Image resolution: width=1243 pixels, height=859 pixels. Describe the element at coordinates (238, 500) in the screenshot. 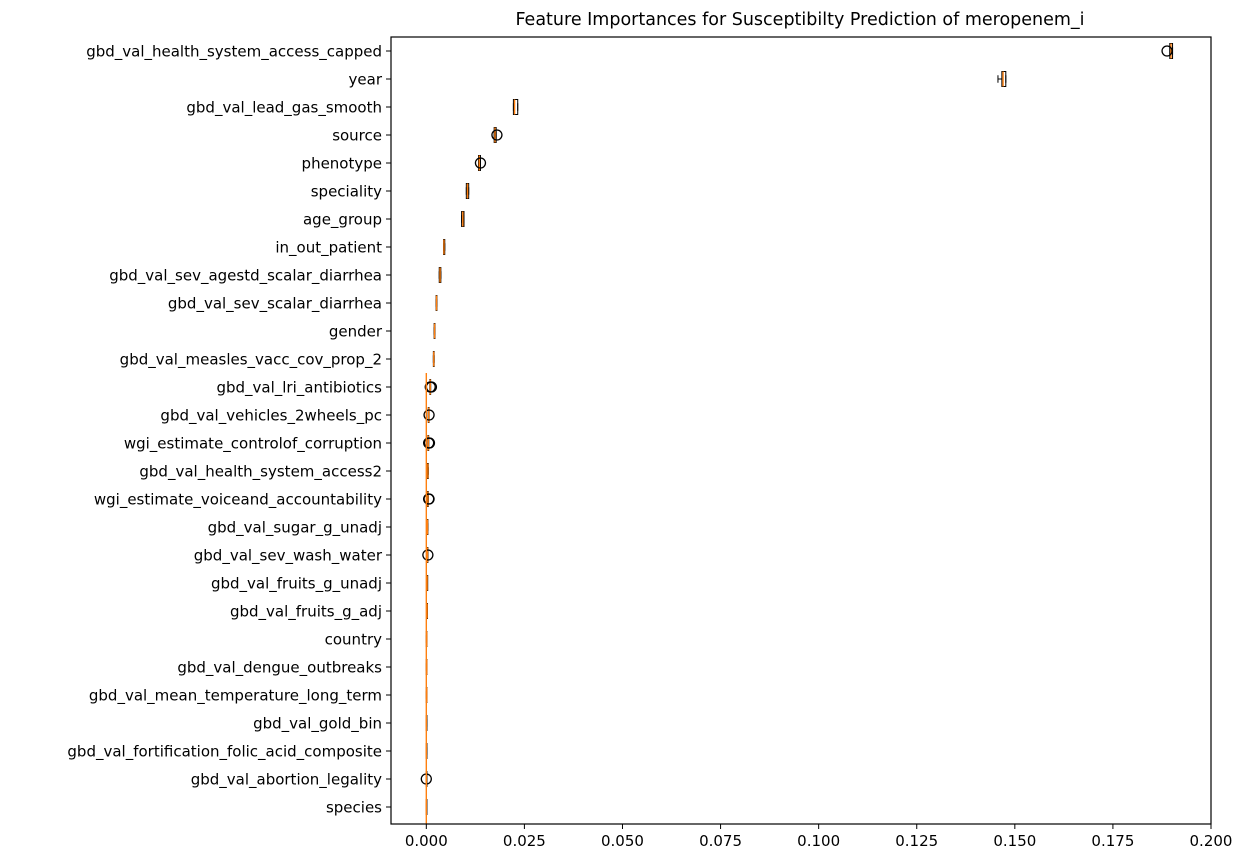

I see `y-tick-label: wgi_estimate_voiceand_accountability` at that location.